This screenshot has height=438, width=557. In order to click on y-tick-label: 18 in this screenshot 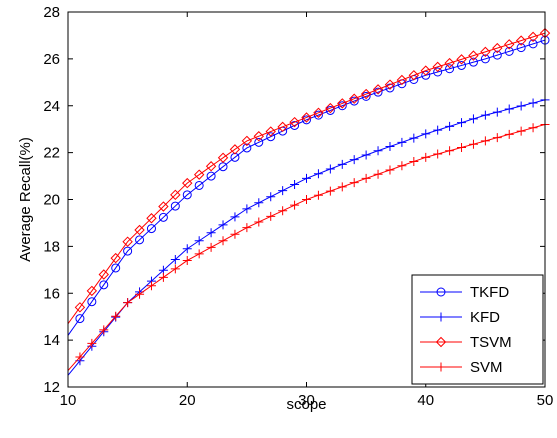, I will do `click(51, 246)`.